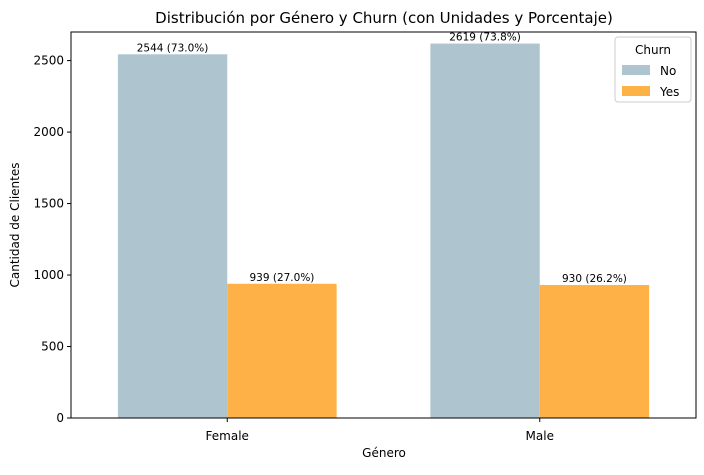 The width and height of the screenshot is (704, 475). I want to click on y-tick-label: 0, so click(60, 418).